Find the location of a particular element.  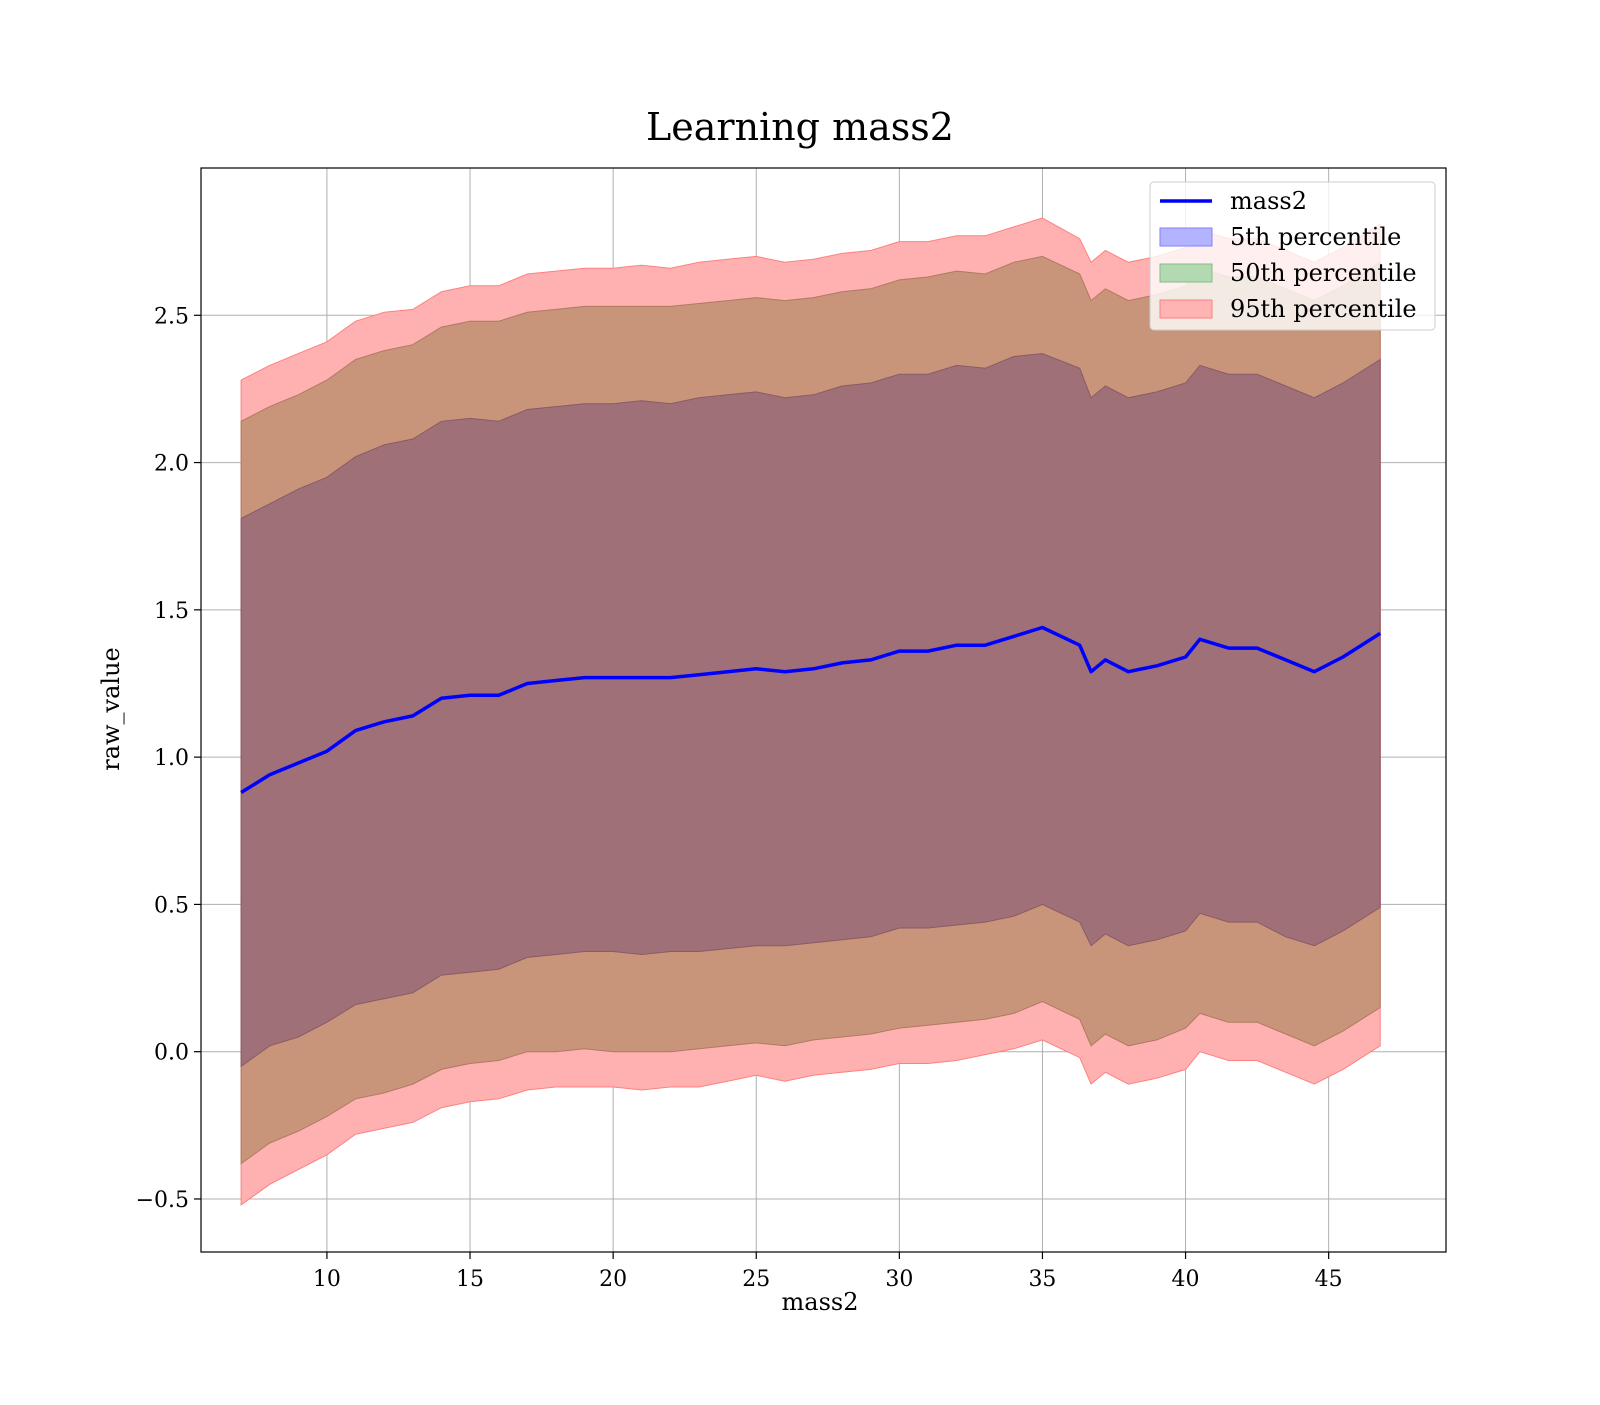

x-tick-label: 10 is located at coordinates (327, 1279).